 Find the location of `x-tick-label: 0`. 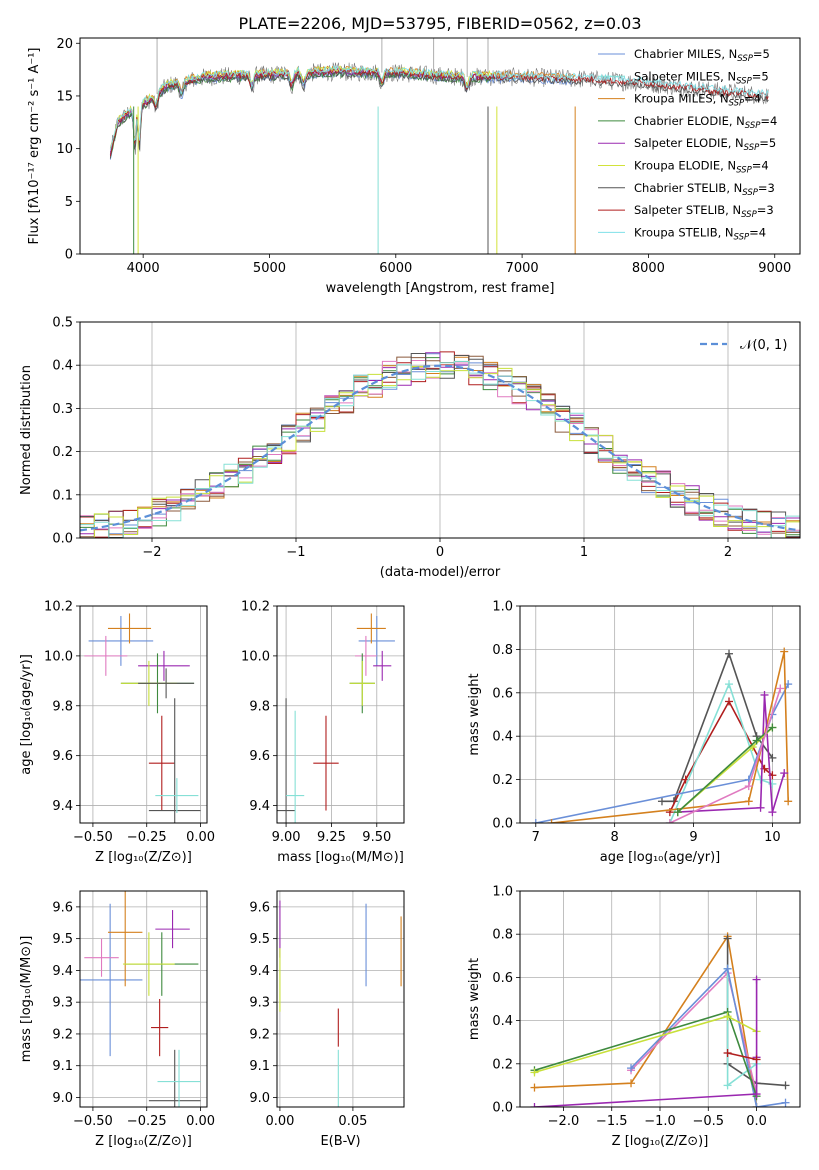

x-tick-label: 0 is located at coordinates (440, 552).